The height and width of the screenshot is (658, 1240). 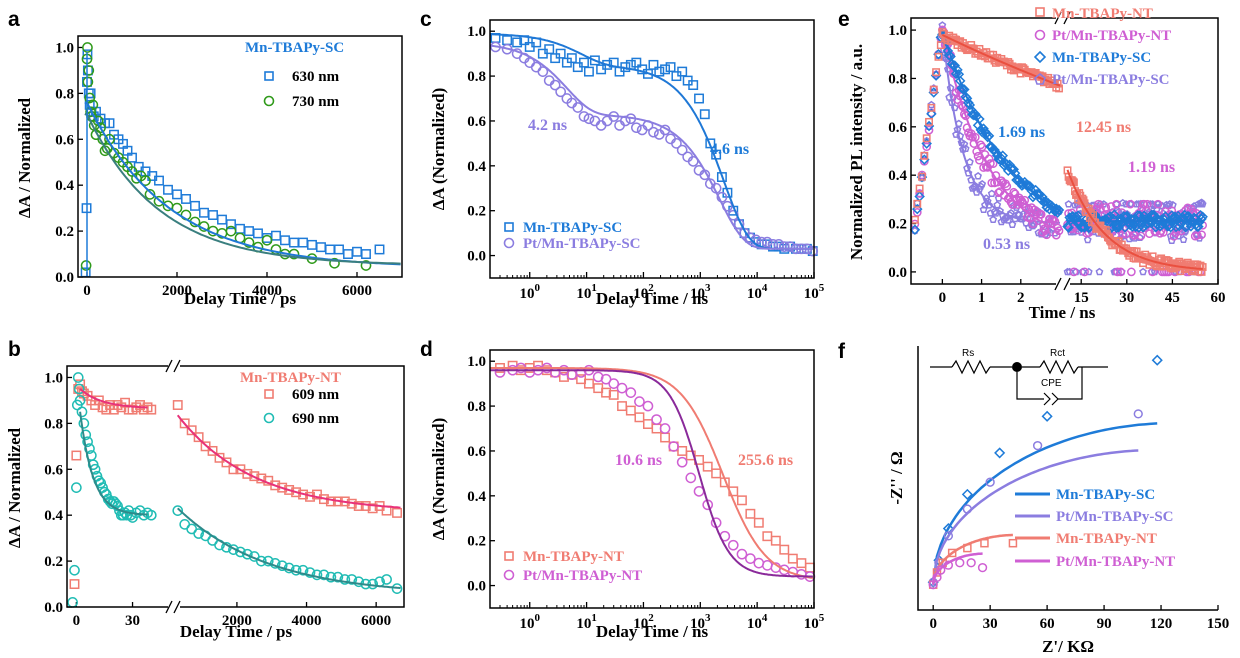 I want to click on pl-point-0-r42, so click(x=919, y=188).